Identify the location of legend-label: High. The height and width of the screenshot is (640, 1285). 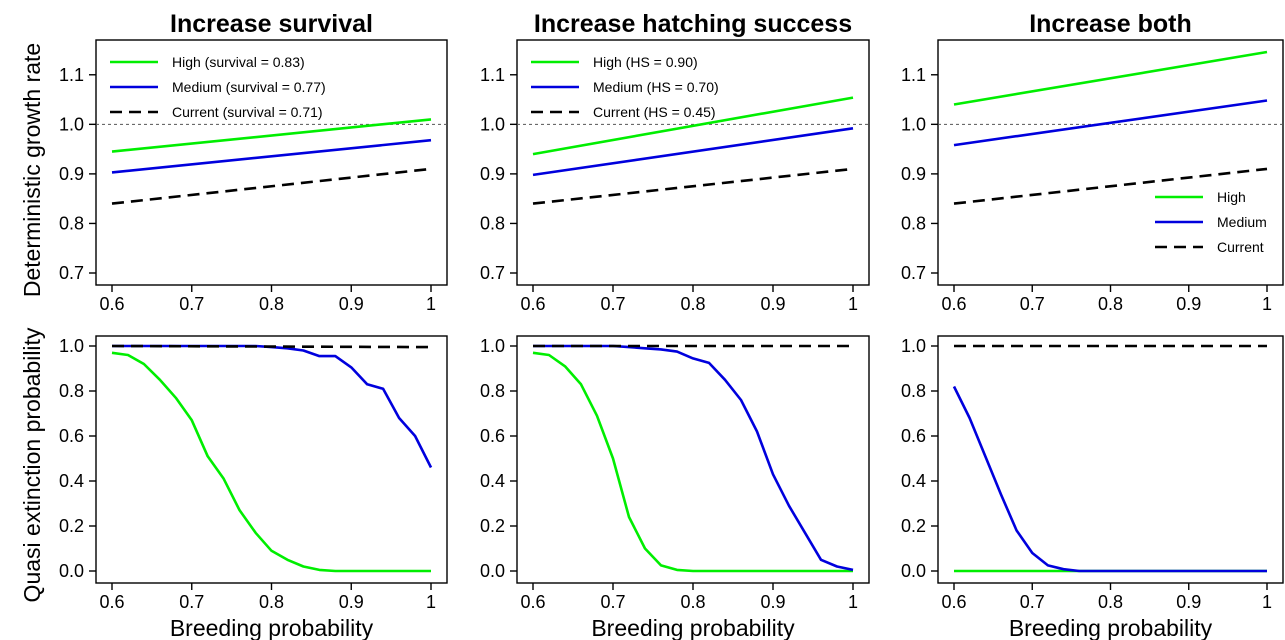
(1231, 197).